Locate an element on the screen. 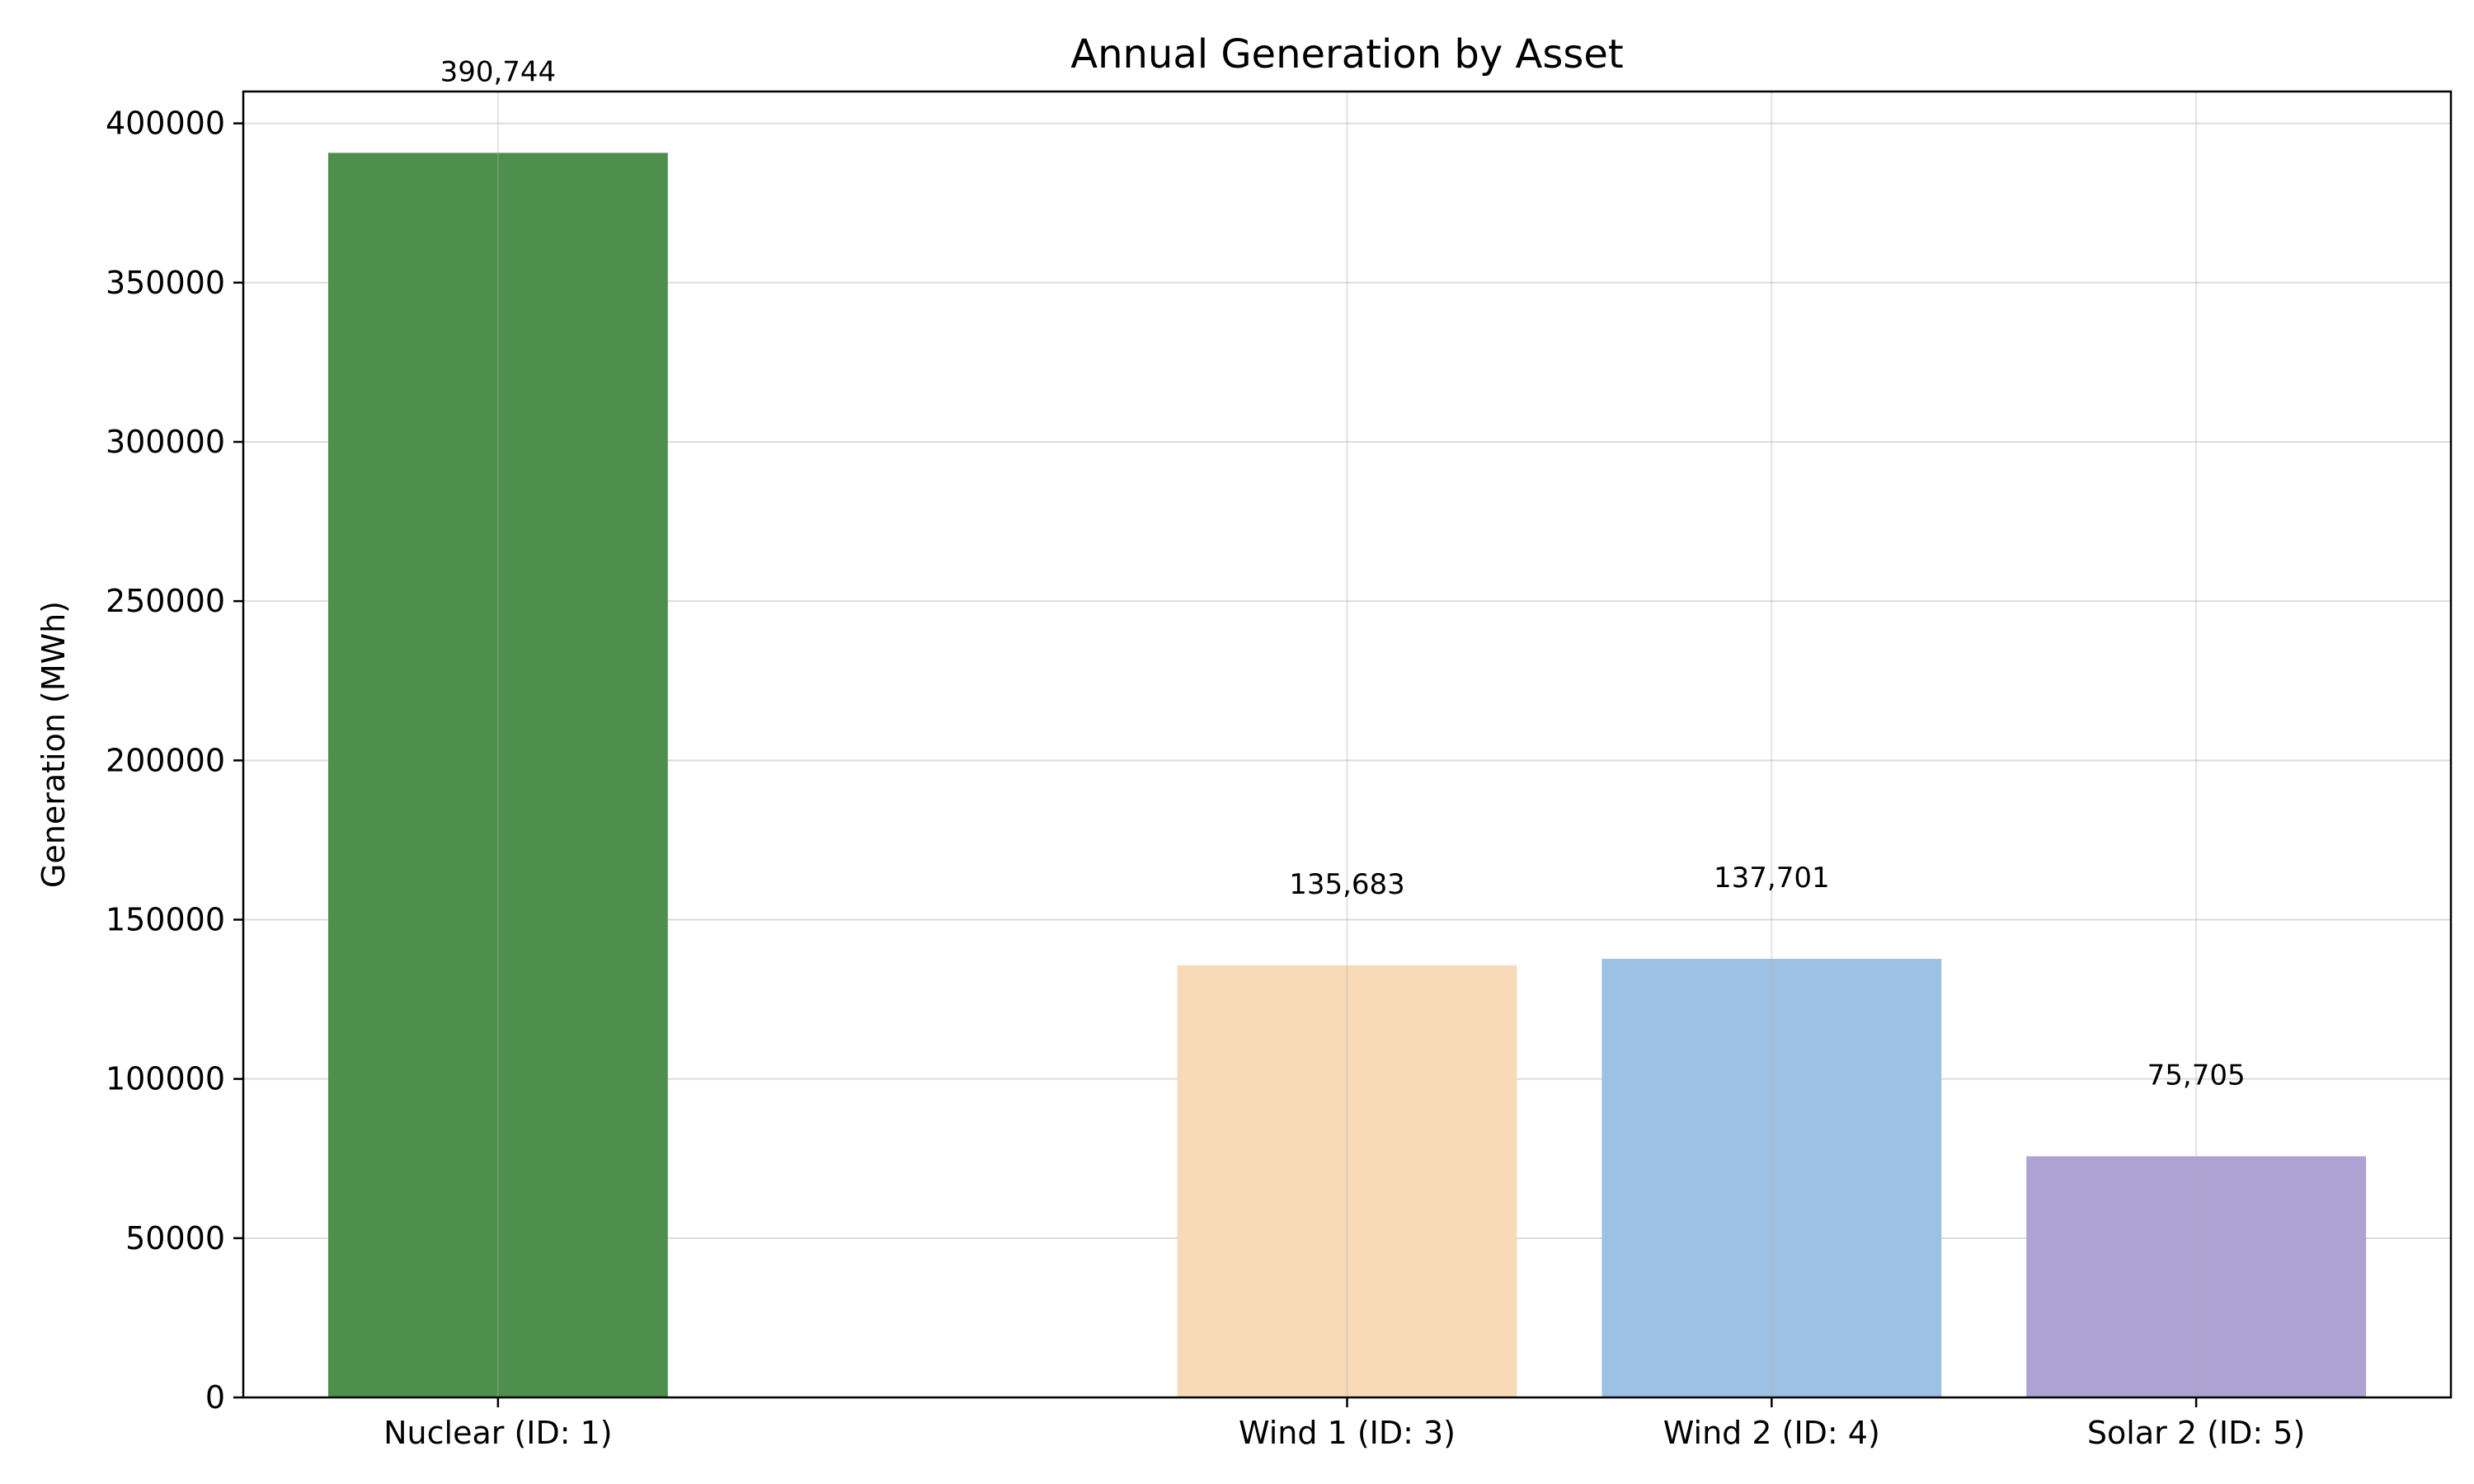  x-tick-label: Wind 1 (ID: 3) is located at coordinates (1347, 1433).